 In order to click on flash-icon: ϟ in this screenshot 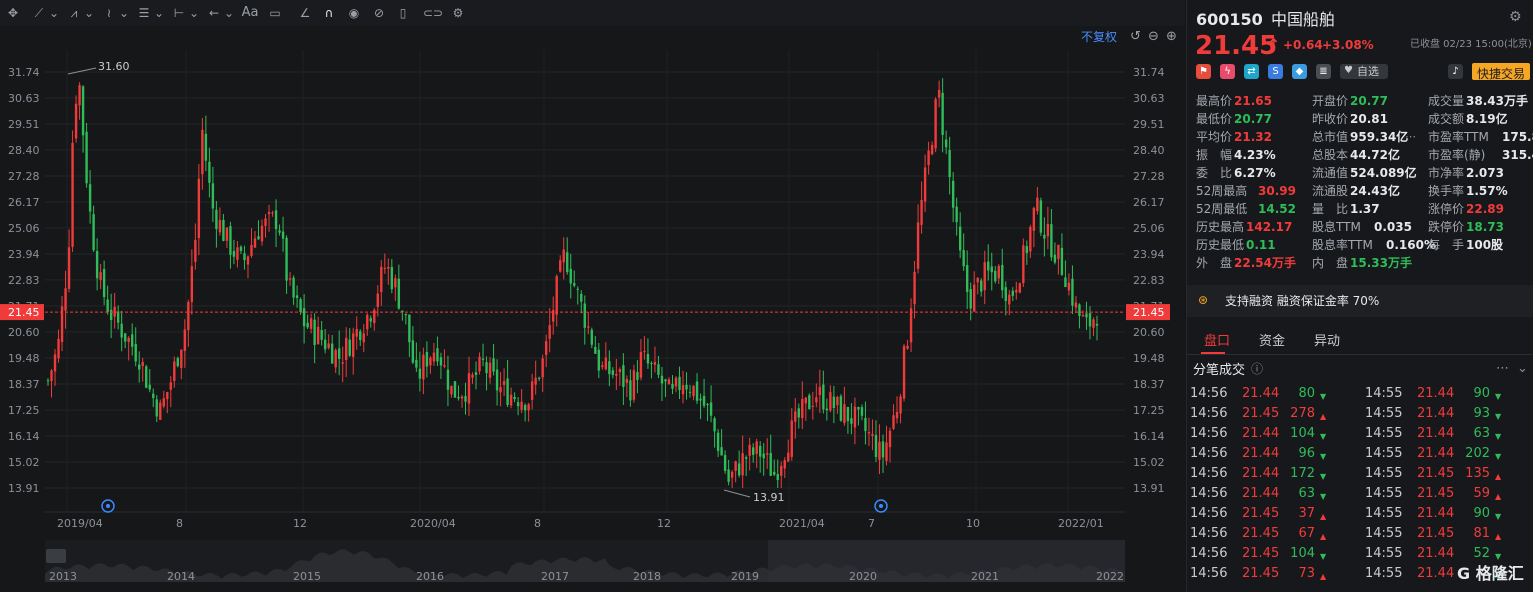, I will do `click(1227, 71)`.